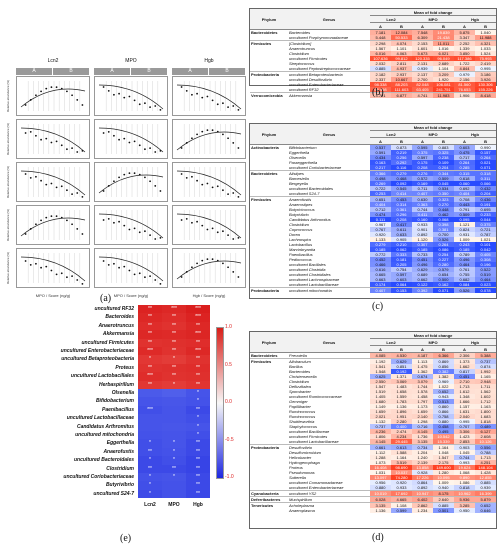 This screenshot has width=501, height=550. I want to click on heatmap-row-label: Bacteroides, so click(119, 317).